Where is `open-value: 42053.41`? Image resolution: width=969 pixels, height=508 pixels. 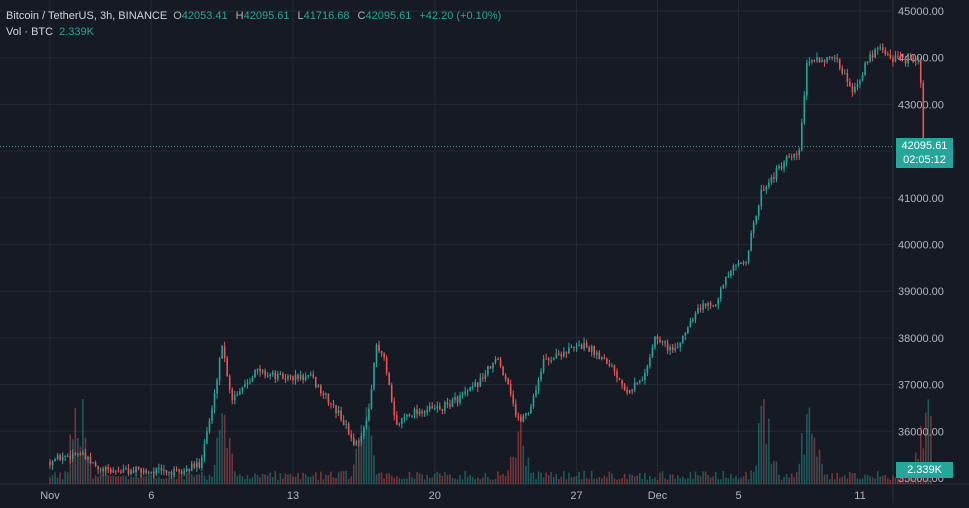
open-value: 42053.41 is located at coordinates (204, 16).